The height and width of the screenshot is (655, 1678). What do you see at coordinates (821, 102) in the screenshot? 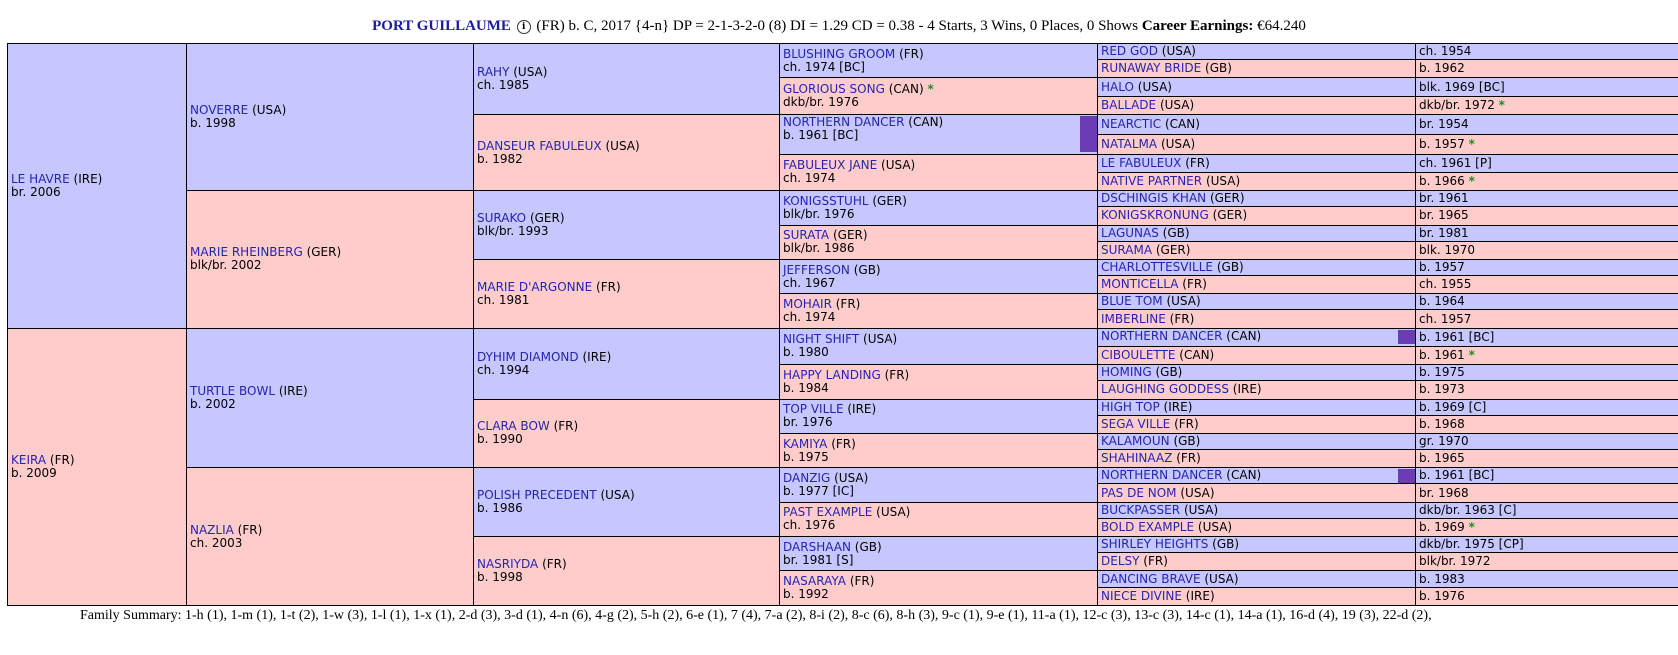
I see `foaled-info: dkb/br. 1976` at bounding box center [821, 102].